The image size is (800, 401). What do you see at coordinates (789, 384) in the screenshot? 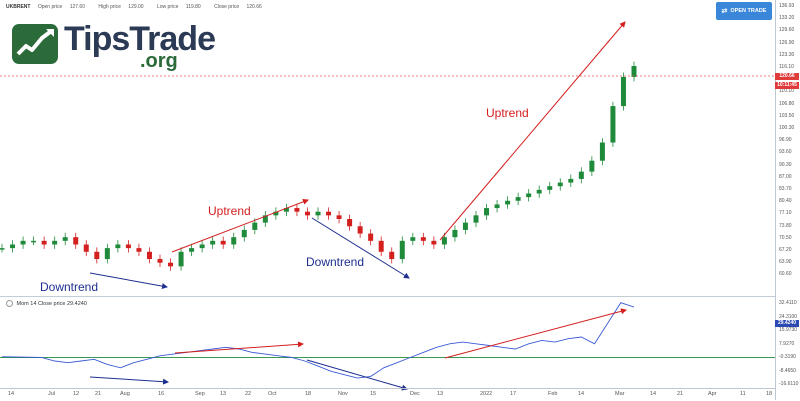
I see `momentum-tick: -16.6110` at bounding box center [789, 384].